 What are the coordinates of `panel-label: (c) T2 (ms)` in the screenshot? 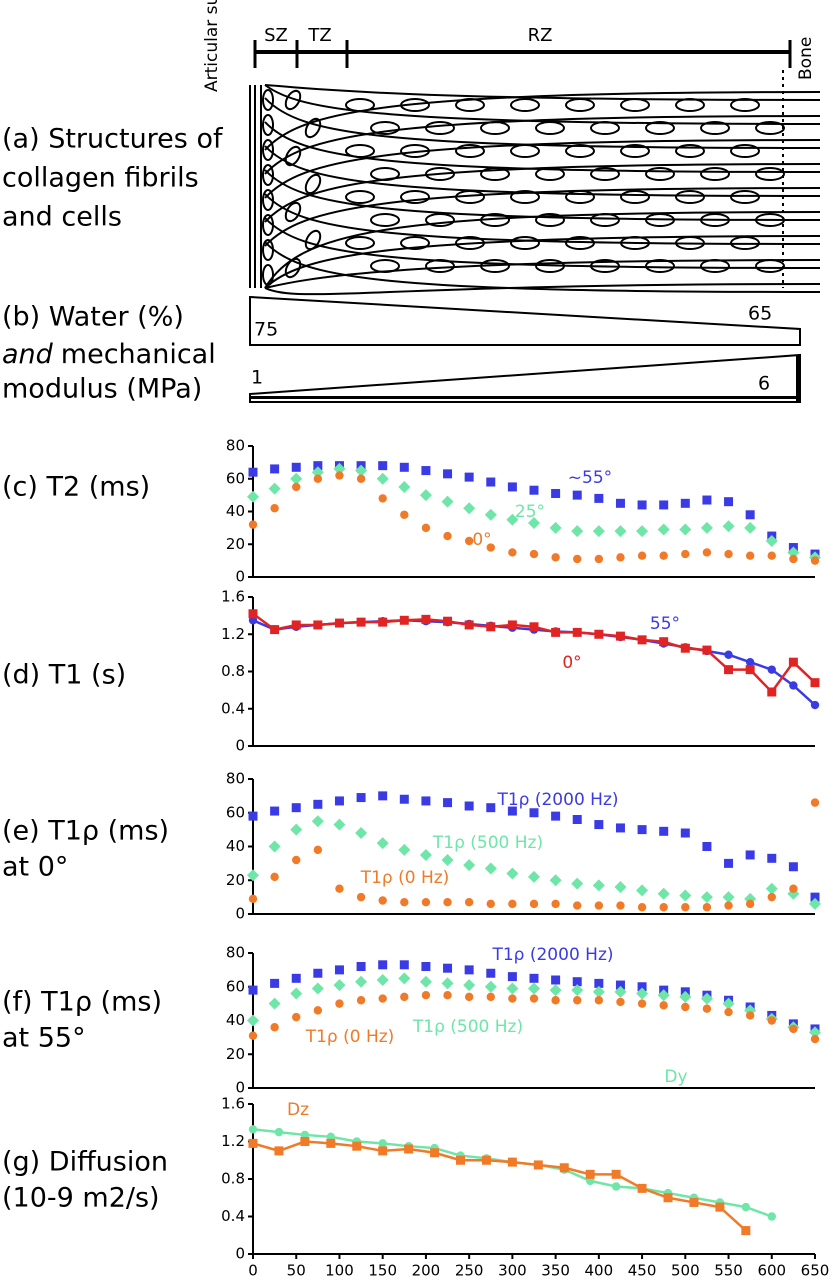 It's located at (76, 487).